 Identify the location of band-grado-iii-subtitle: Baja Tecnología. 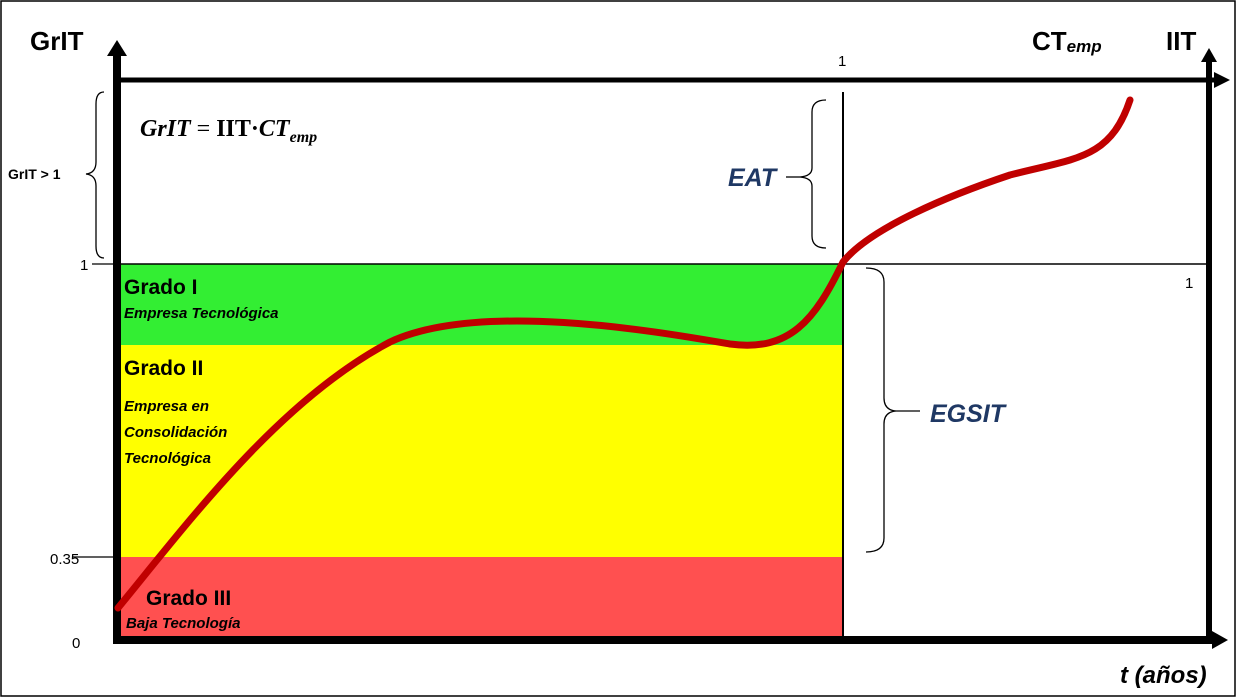
(183, 623).